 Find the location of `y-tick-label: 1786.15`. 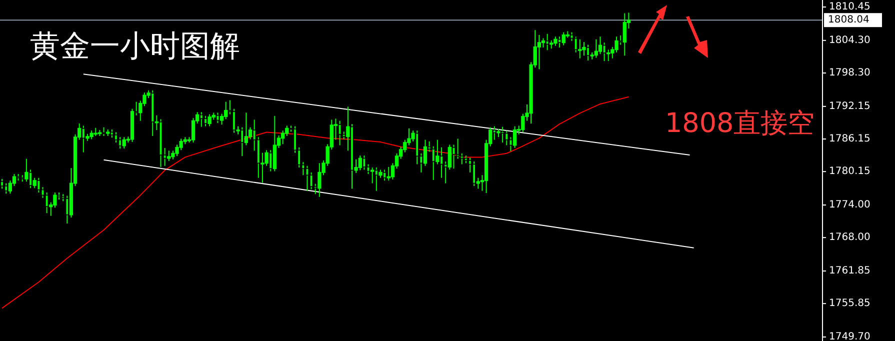

y-tick-label: 1786.15 is located at coordinates (849, 138).